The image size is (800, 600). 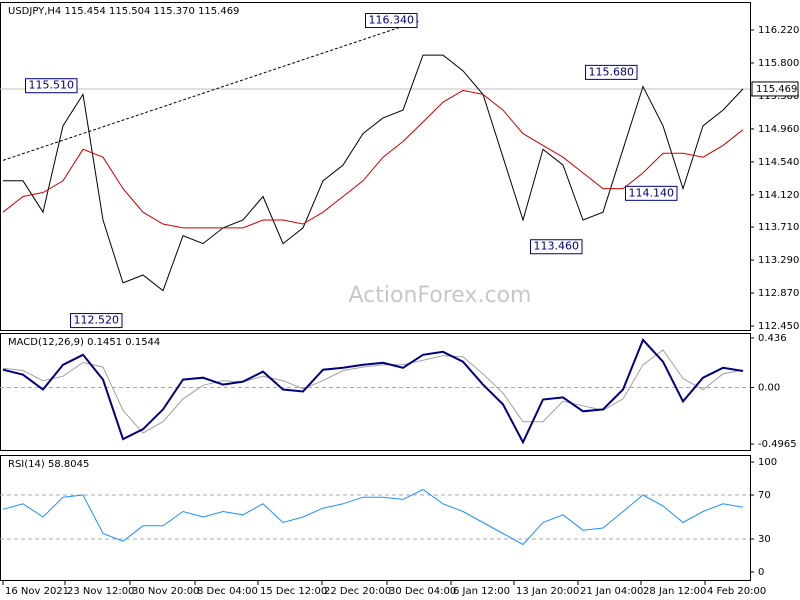 What do you see at coordinates (778, 293) in the screenshot?
I see `y-tick-label: 112.870` at bounding box center [778, 293].